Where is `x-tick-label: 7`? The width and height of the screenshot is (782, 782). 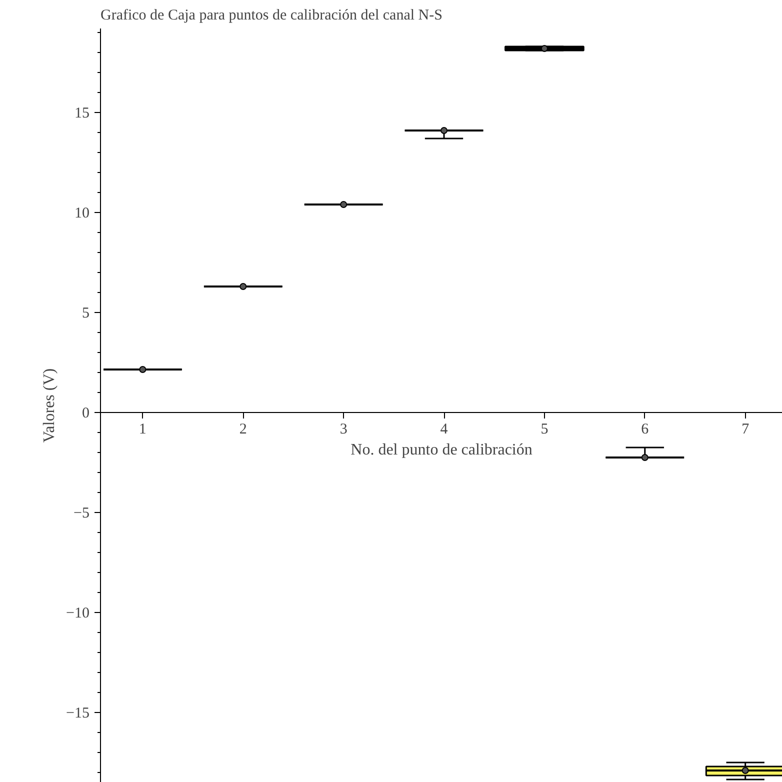 x-tick-label: 7 is located at coordinates (746, 430).